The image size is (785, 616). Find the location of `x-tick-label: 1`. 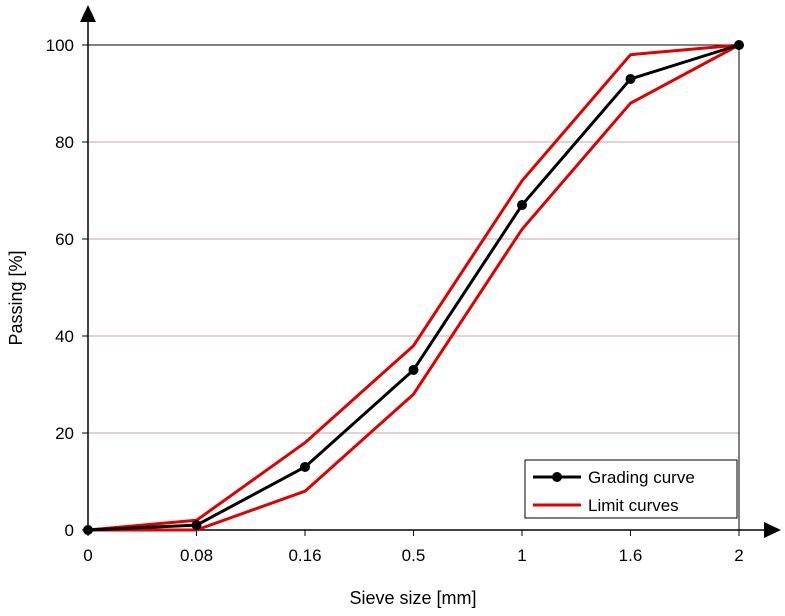

x-tick-label: 1 is located at coordinates (521, 555).